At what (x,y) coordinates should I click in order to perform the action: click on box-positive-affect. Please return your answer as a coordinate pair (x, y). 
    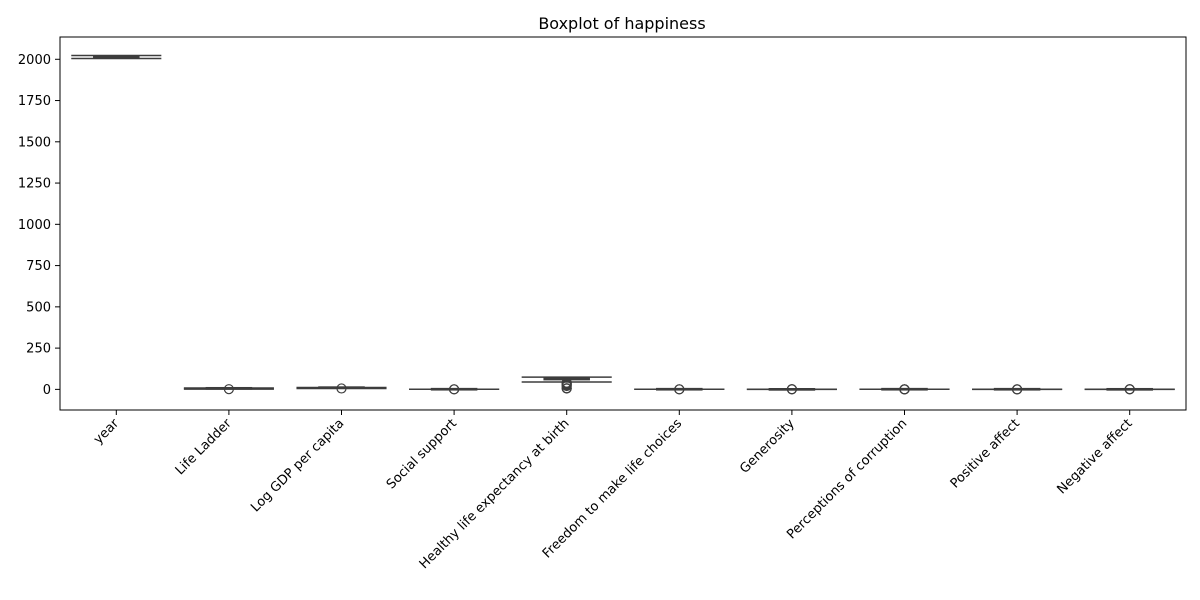
    Looking at the image, I should click on (1017, 389).